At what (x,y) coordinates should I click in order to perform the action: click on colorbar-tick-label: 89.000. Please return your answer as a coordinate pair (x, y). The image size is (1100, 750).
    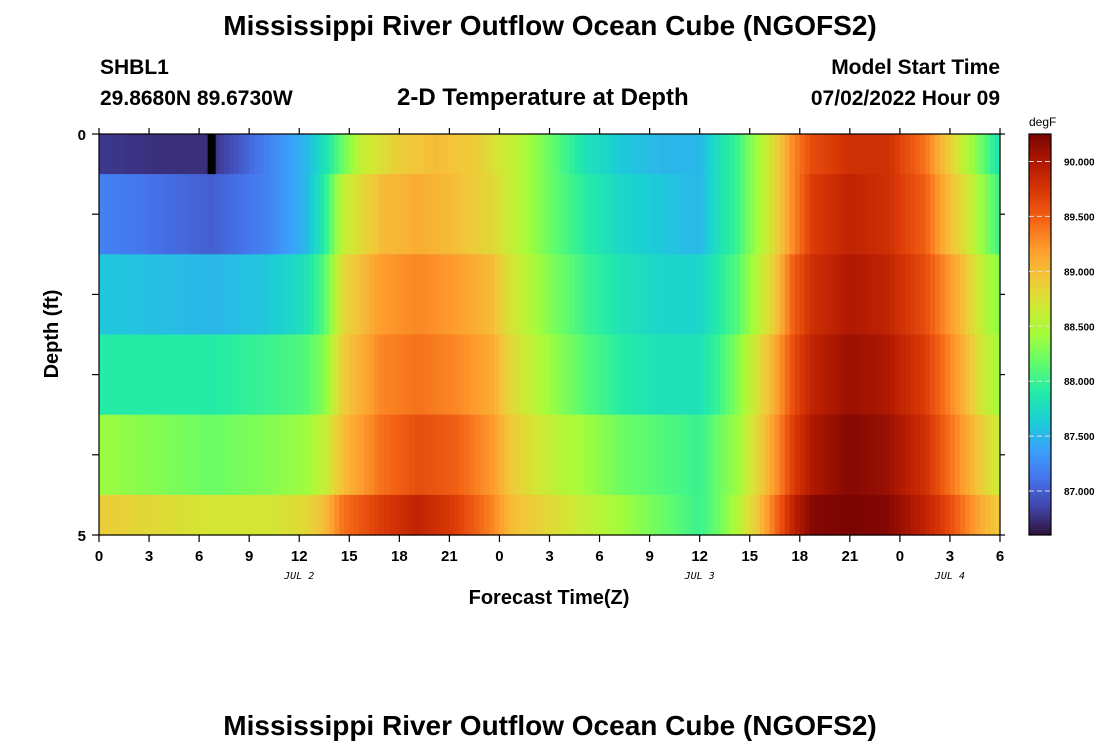
    Looking at the image, I should click on (1079, 272).